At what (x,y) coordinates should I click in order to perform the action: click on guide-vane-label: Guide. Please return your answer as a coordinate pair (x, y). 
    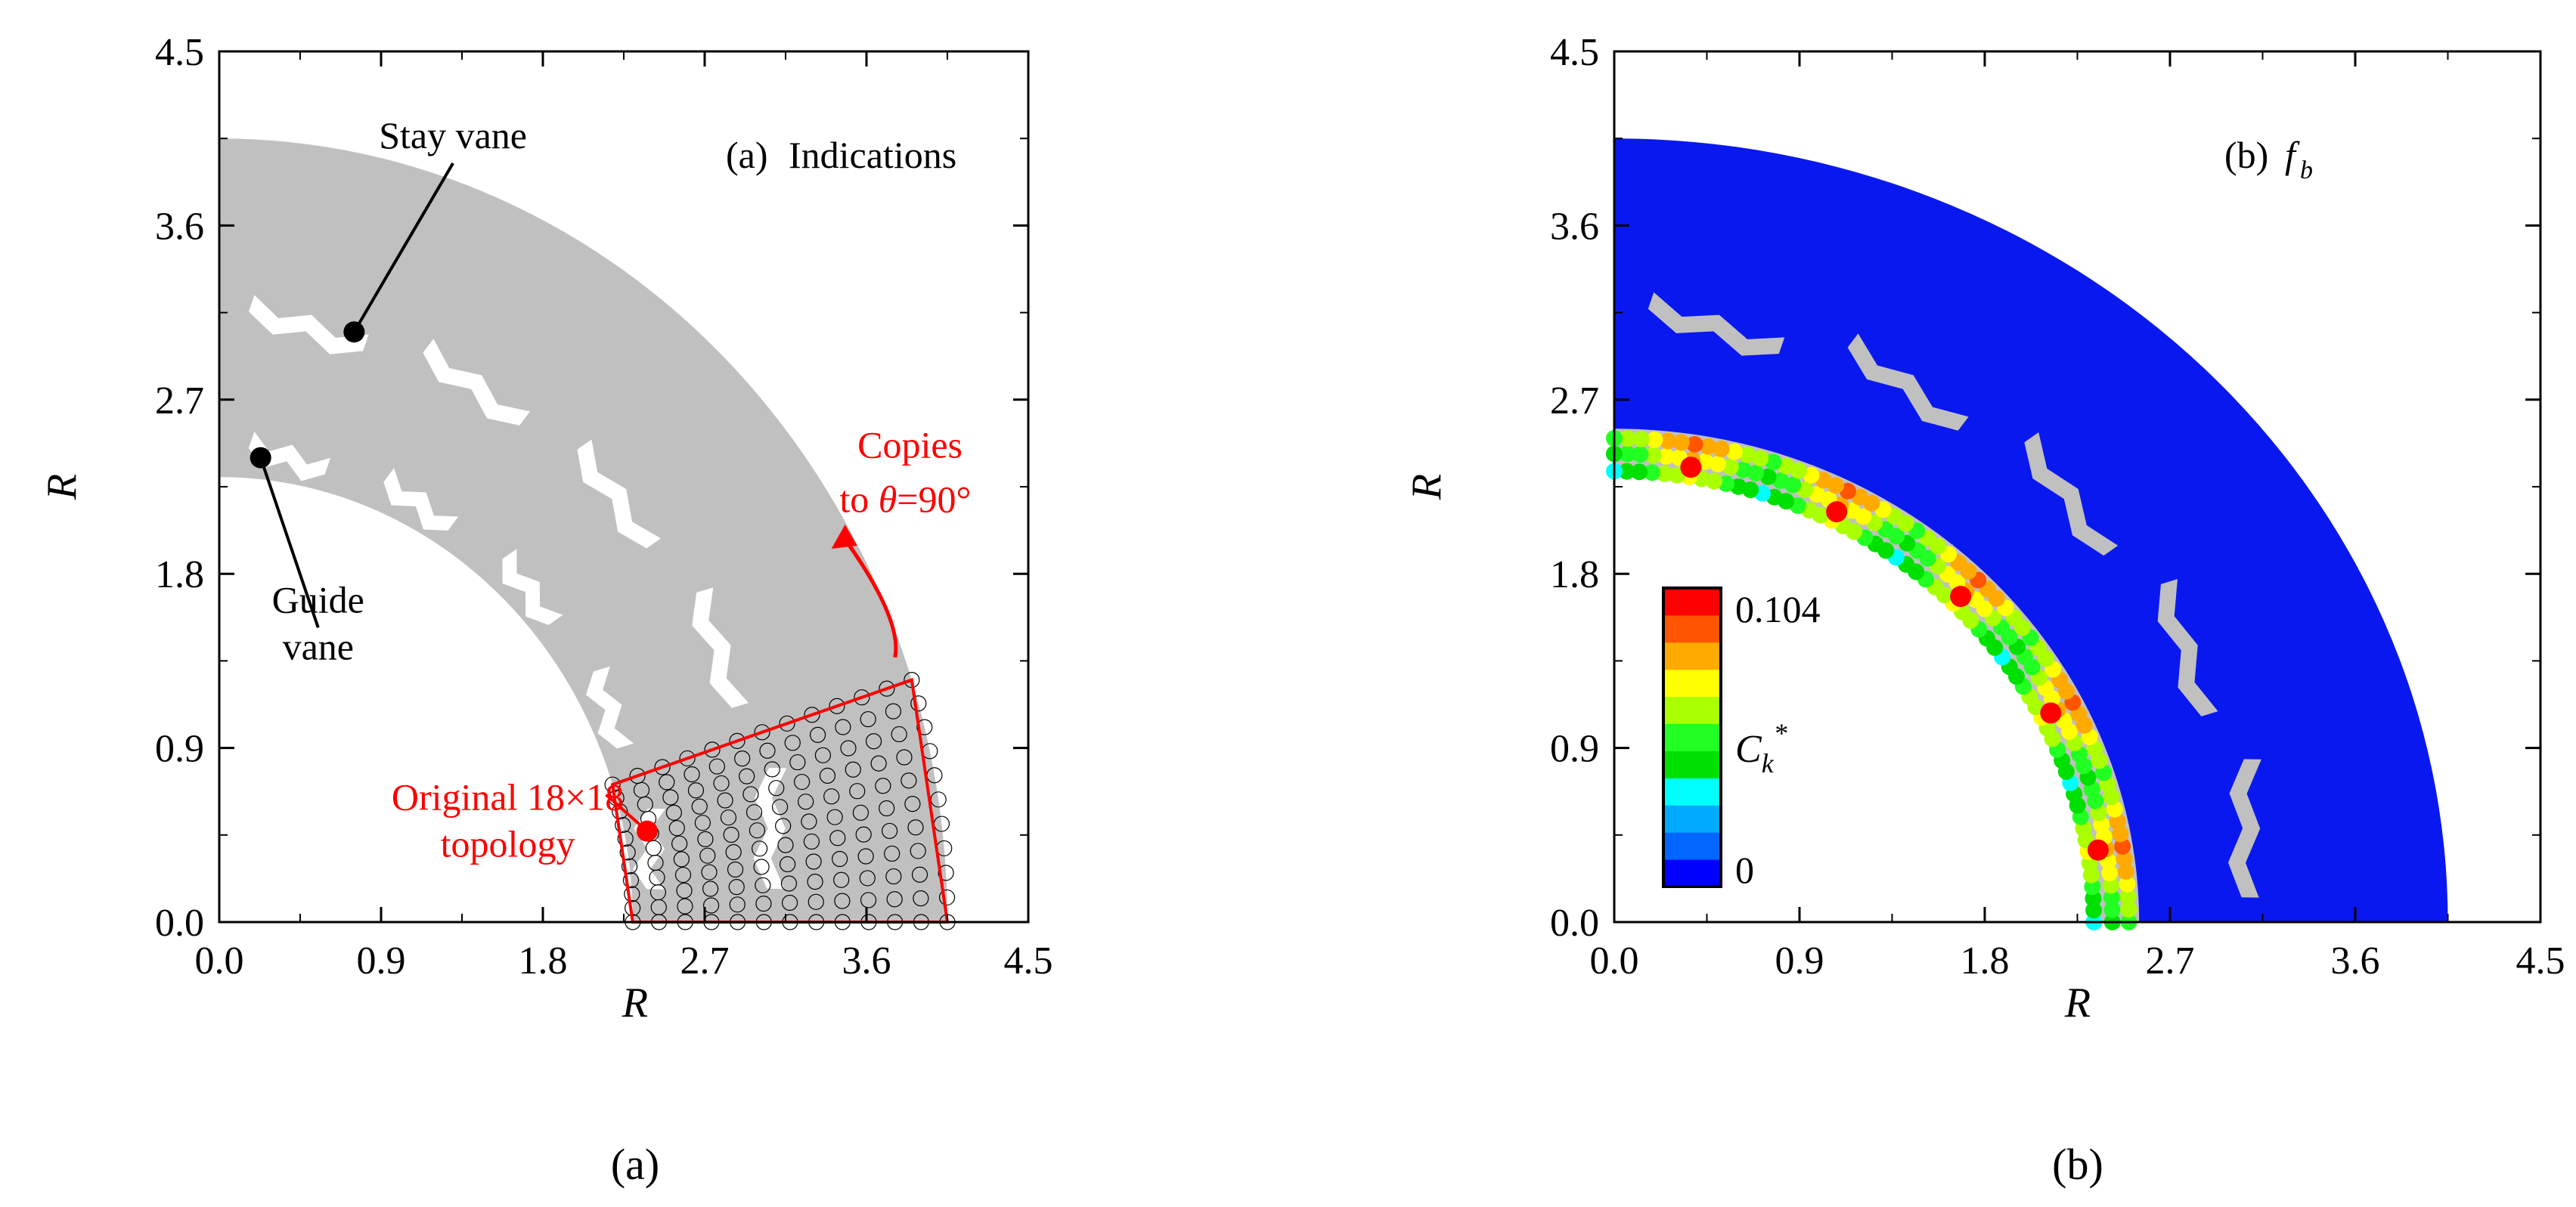
    Looking at the image, I should click on (318, 599).